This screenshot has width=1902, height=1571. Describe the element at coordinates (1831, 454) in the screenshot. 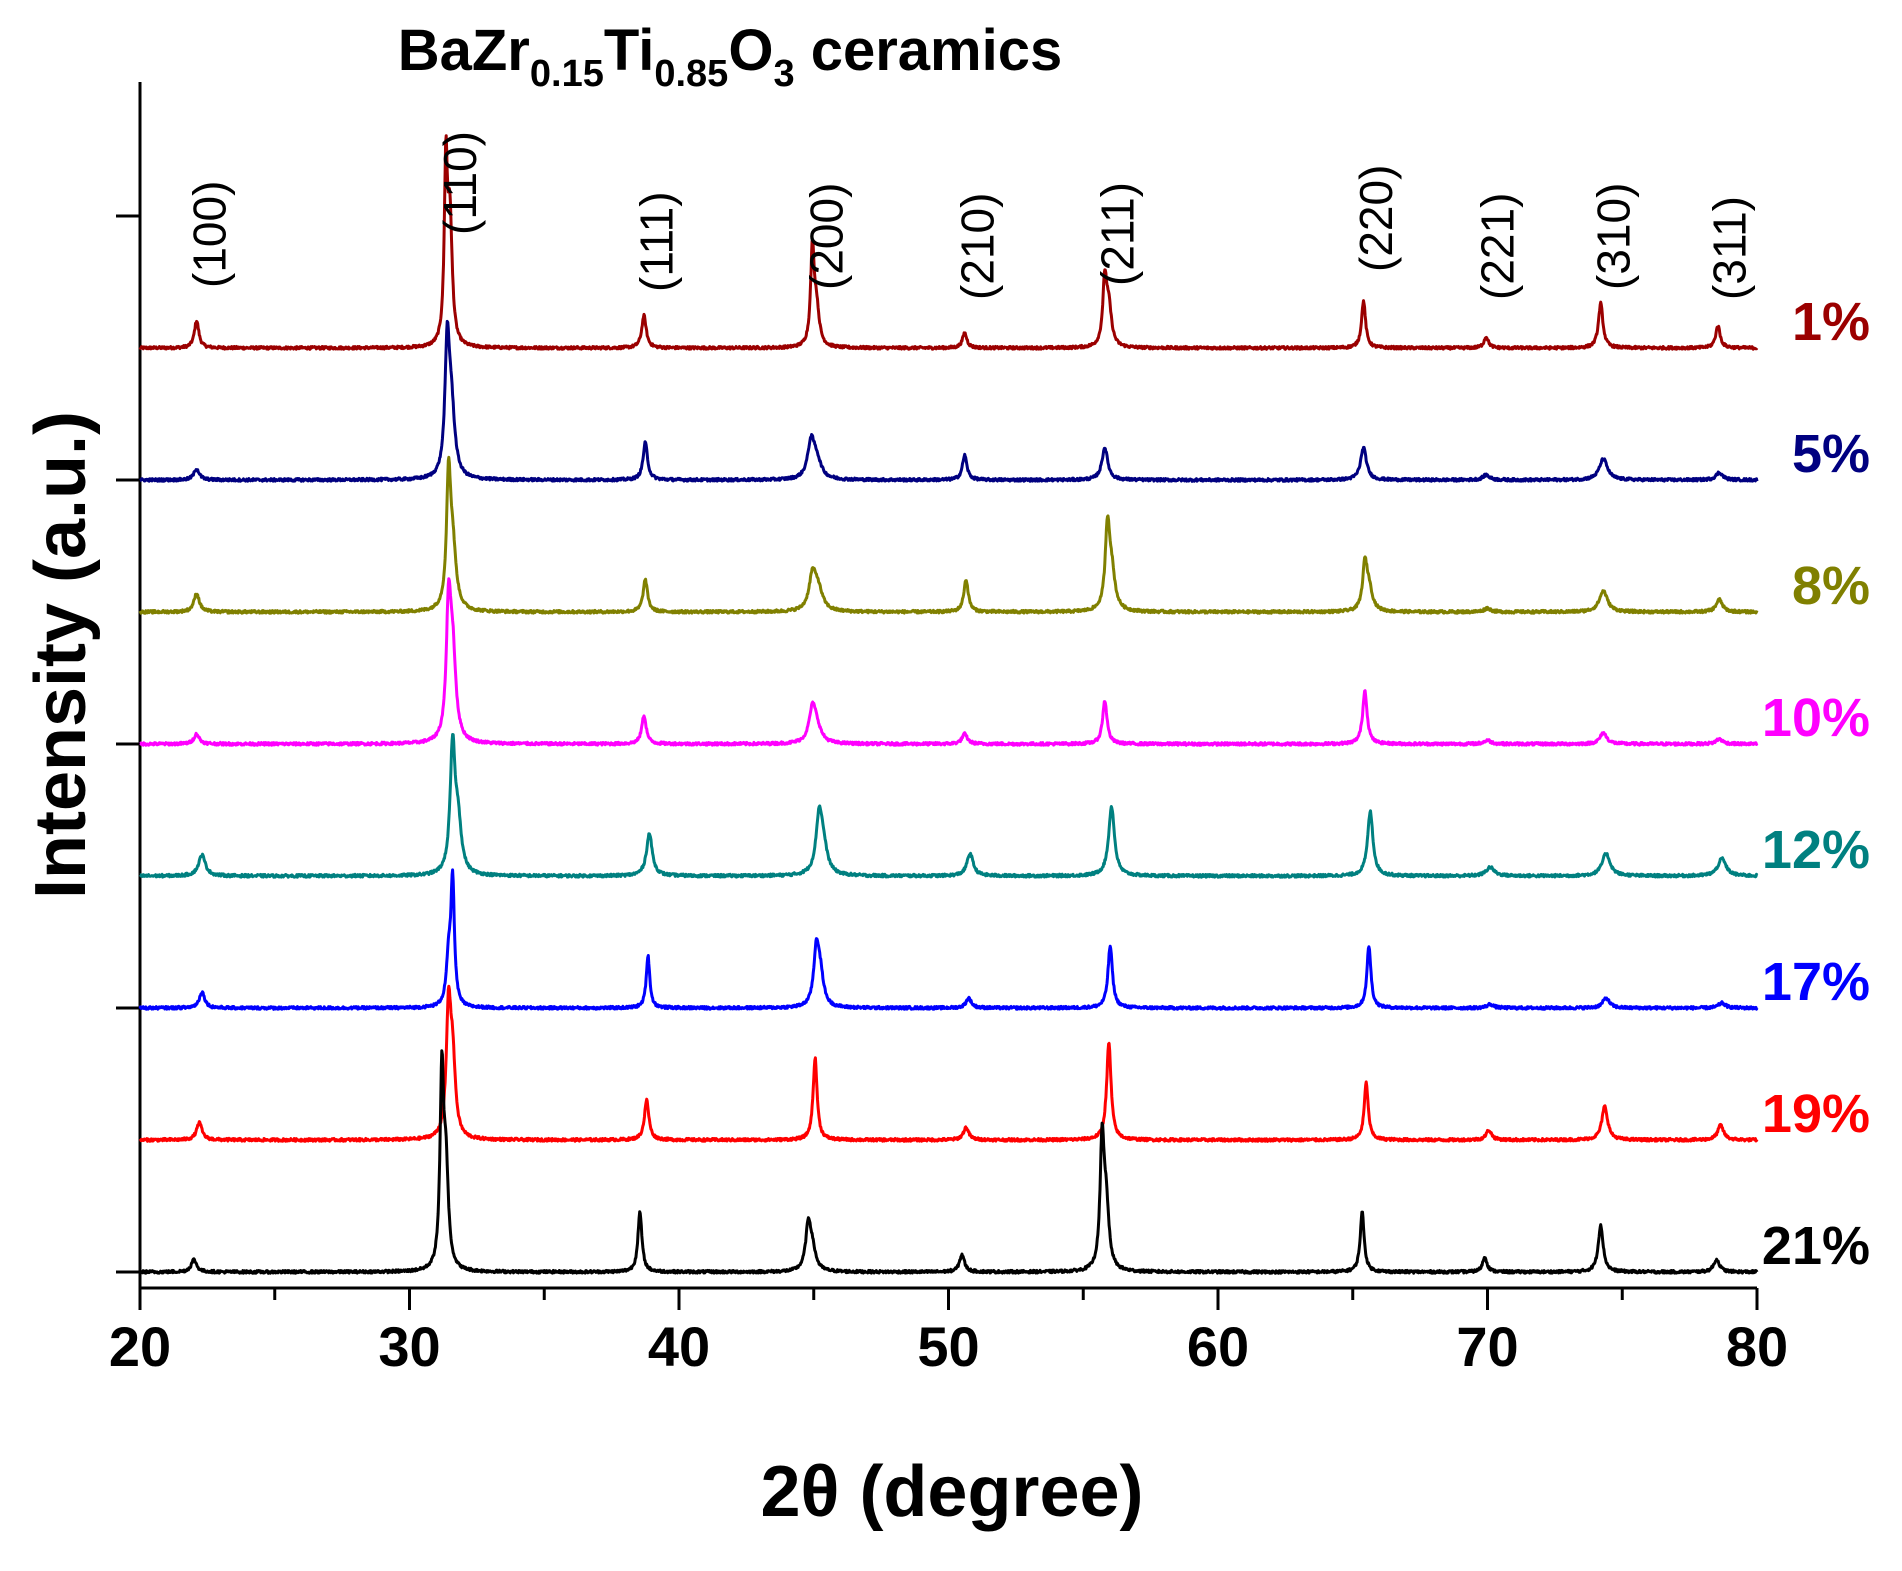

I see `series-label-5pct: 5%` at that location.